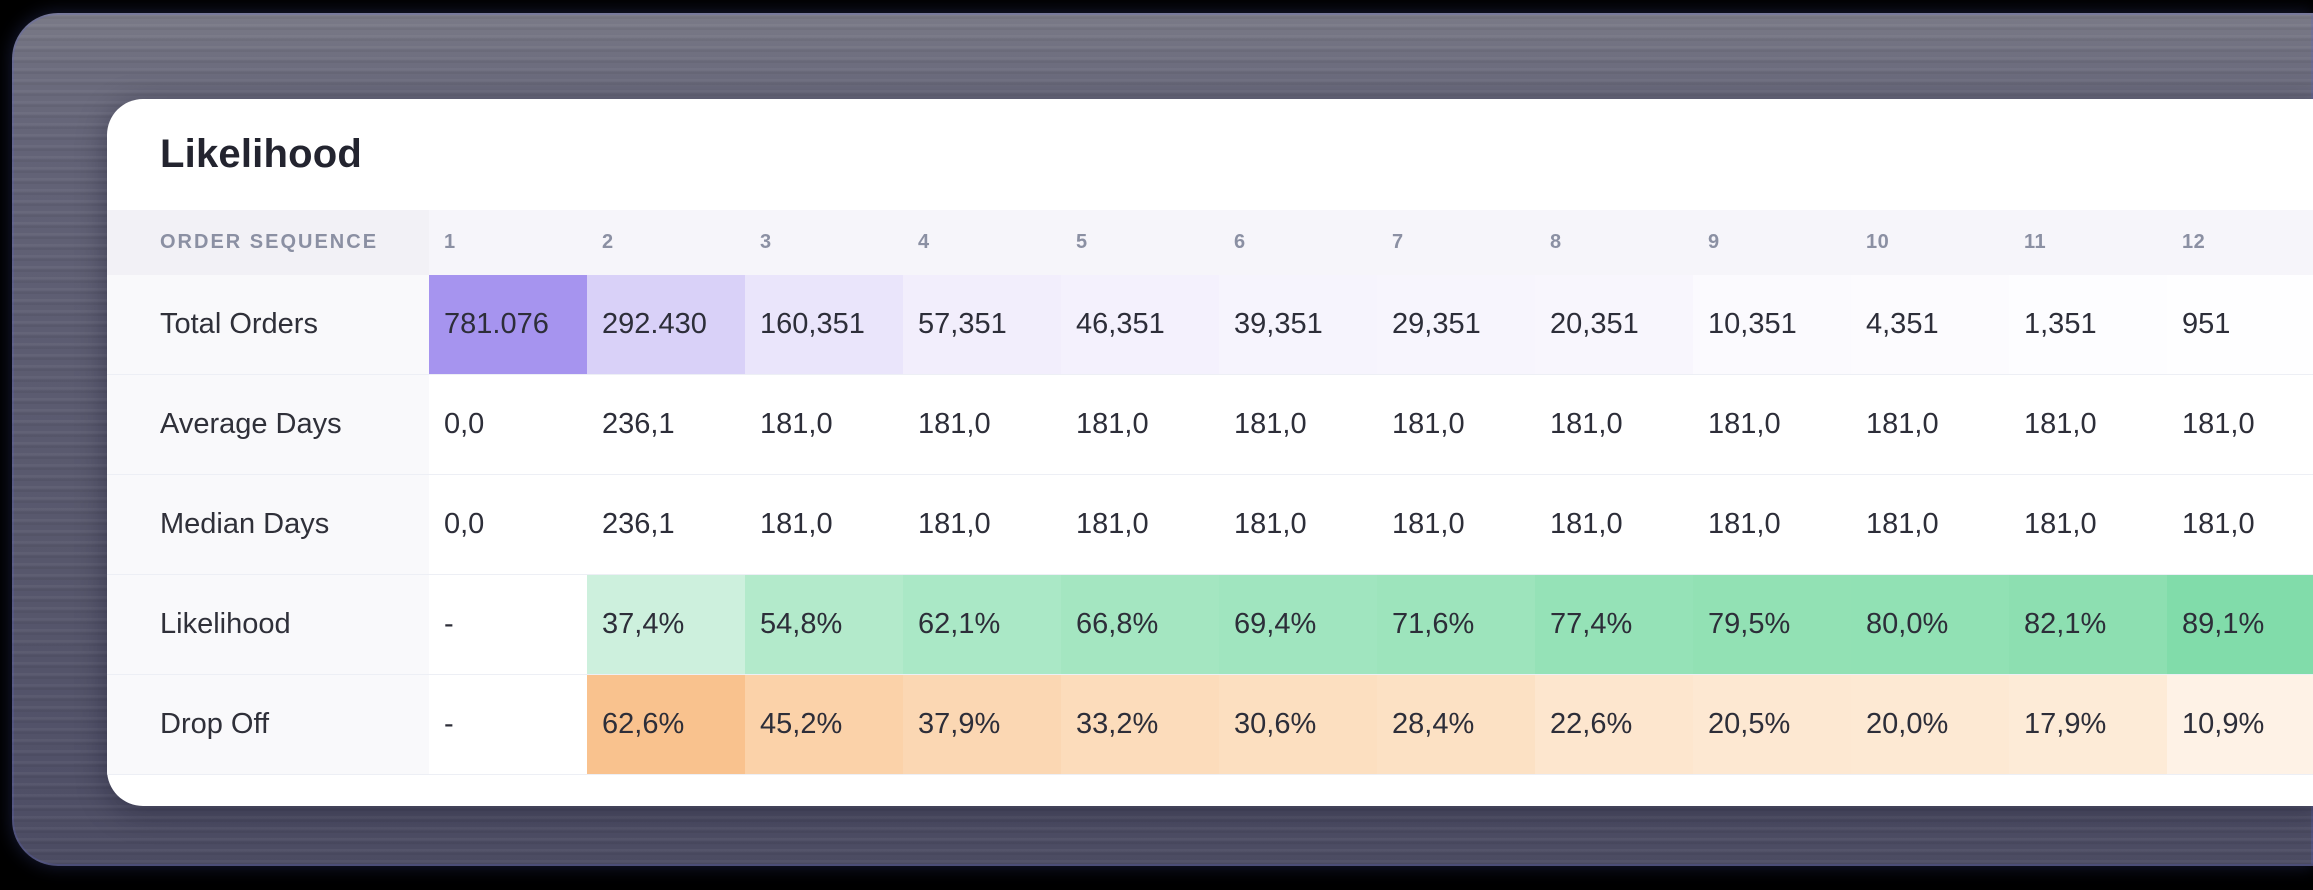 This screenshot has height=890, width=2313. Describe the element at coordinates (2088, 325) in the screenshot. I see `table-cell: 1,351` at that location.